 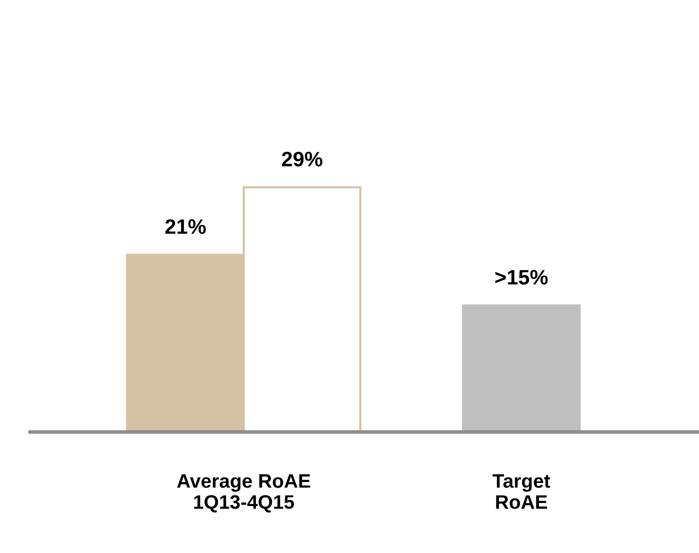 I want to click on x-tick-label: Target RoAE, so click(x=521, y=491).